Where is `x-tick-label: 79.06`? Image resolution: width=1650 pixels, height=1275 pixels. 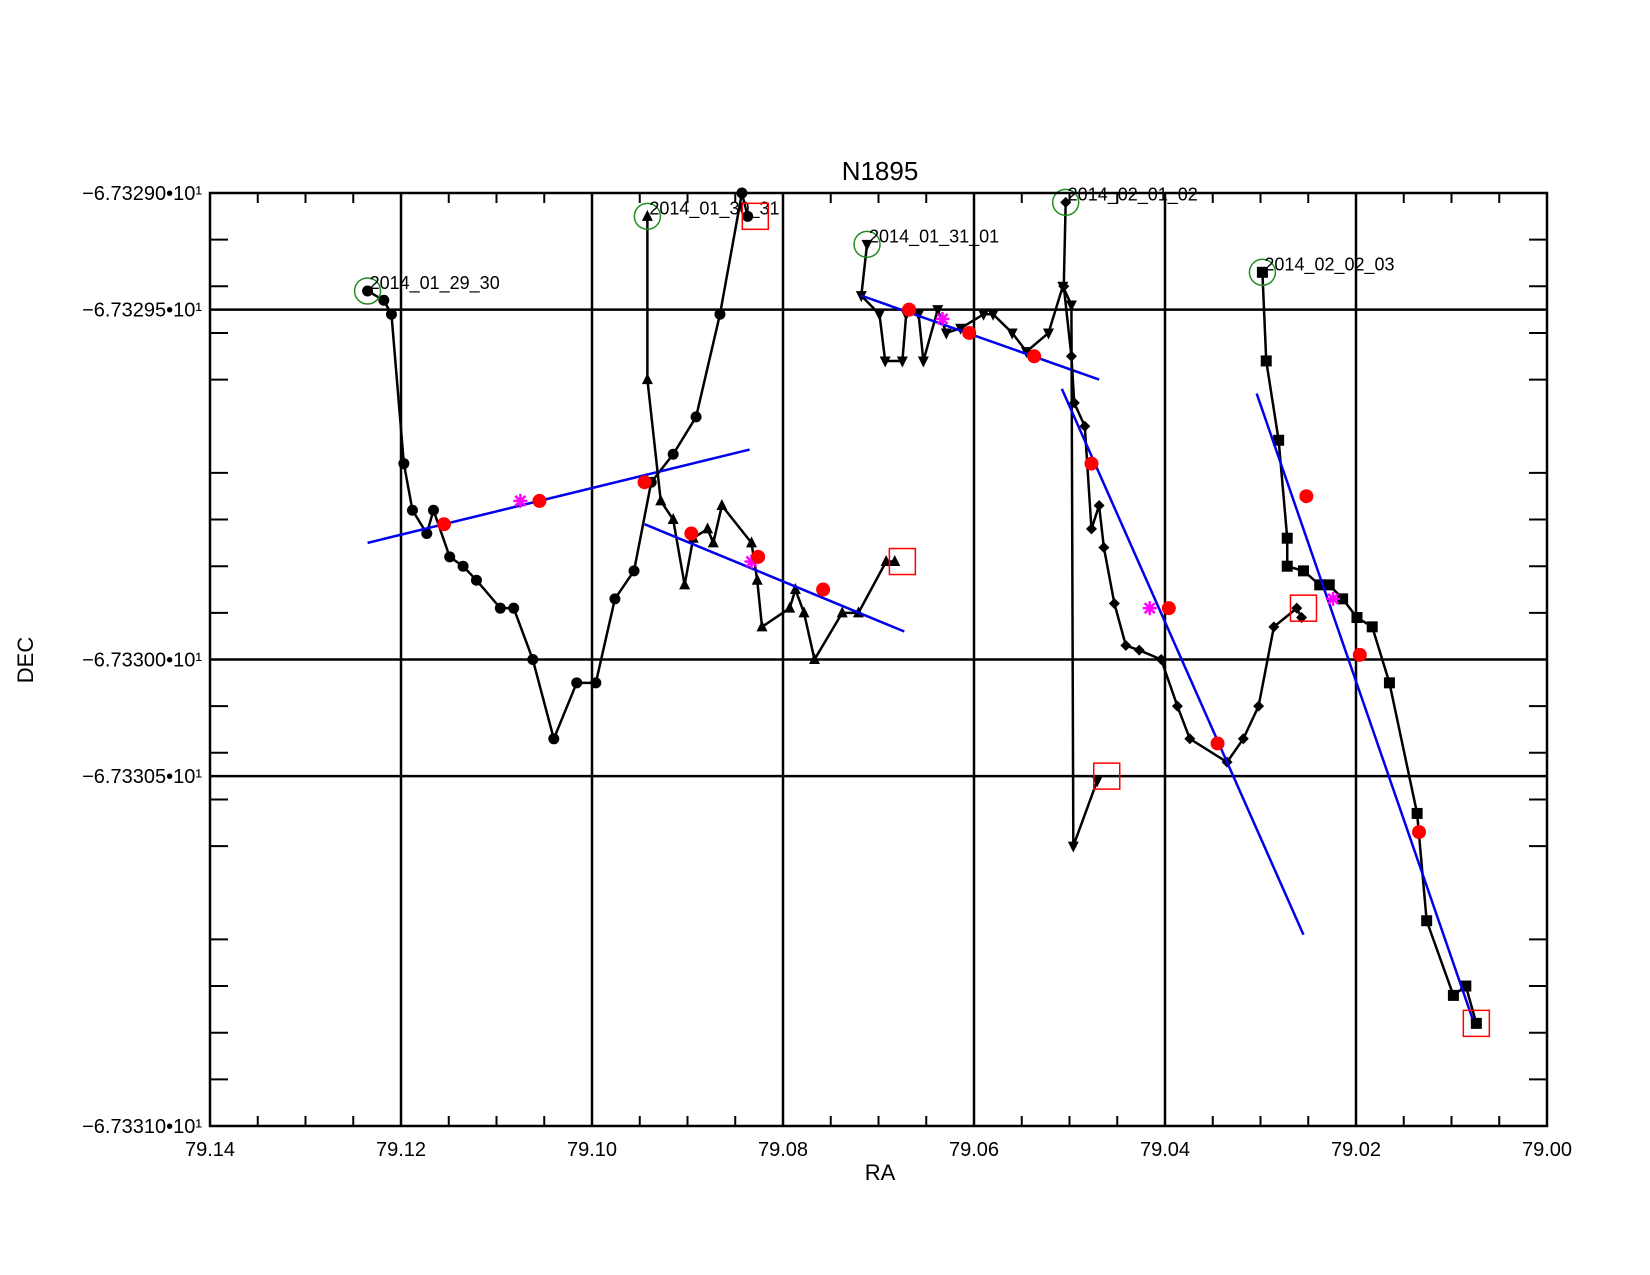 x-tick-label: 79.06 is located at coordinates (974, 1150).